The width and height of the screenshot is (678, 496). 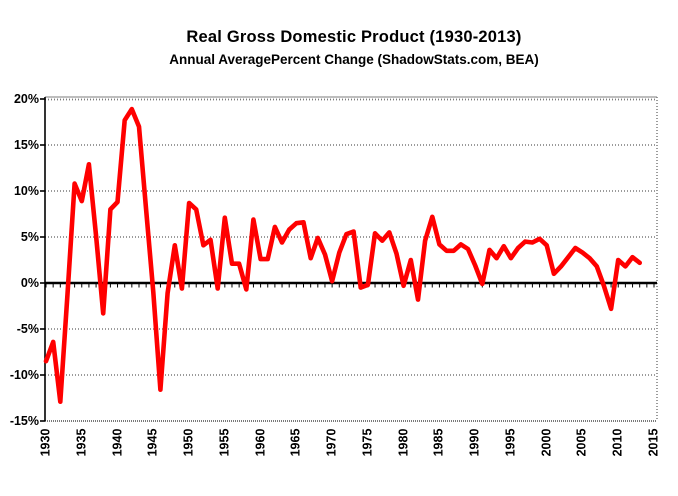 I want to click on x-axis-tick-label: 1985, so click(x=438, y=442).